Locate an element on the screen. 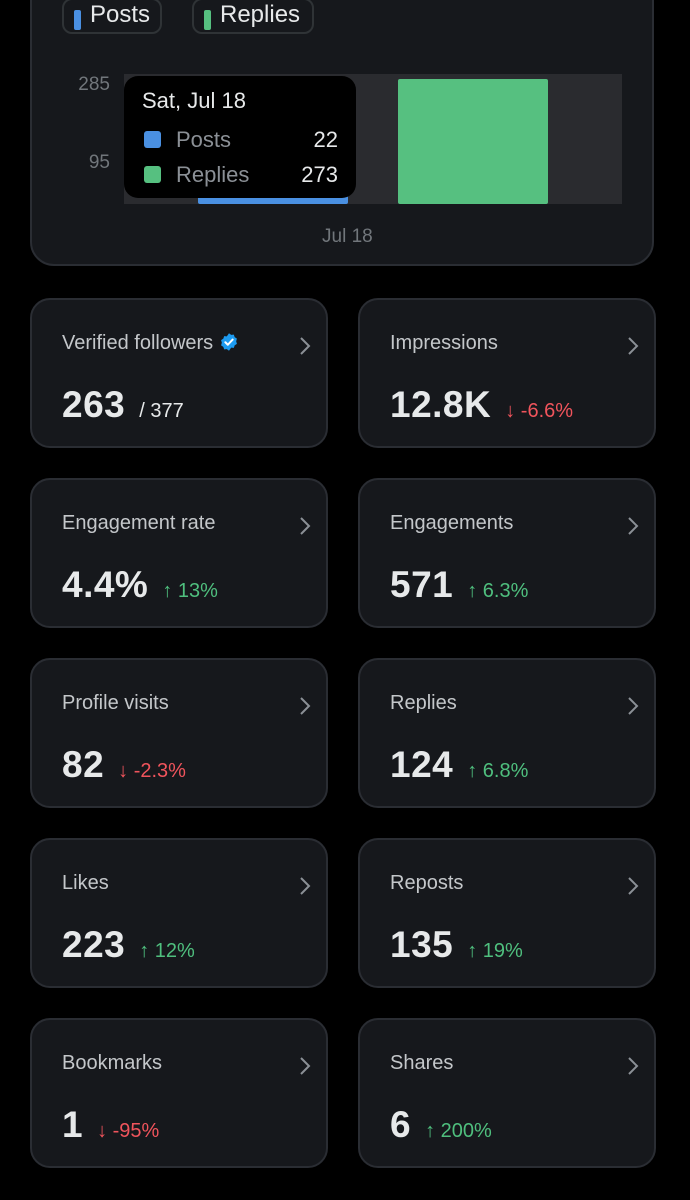 Image resolution: width=690 pixels, height=1200 pixels. metric-label: Bookmarks is located at coordinates (112, 1063).